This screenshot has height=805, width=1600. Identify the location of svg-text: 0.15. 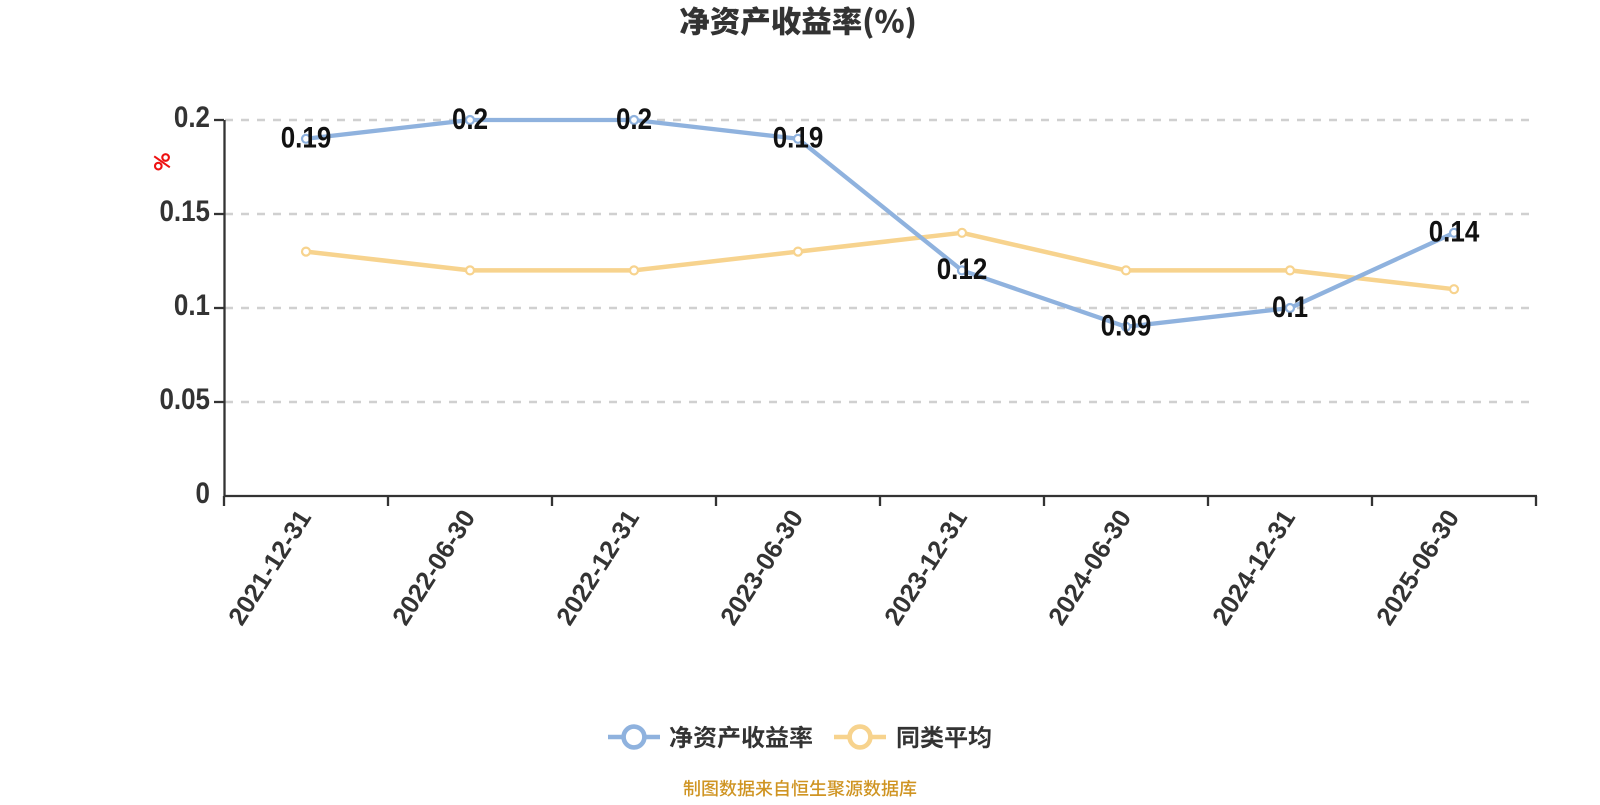
(184, 211).